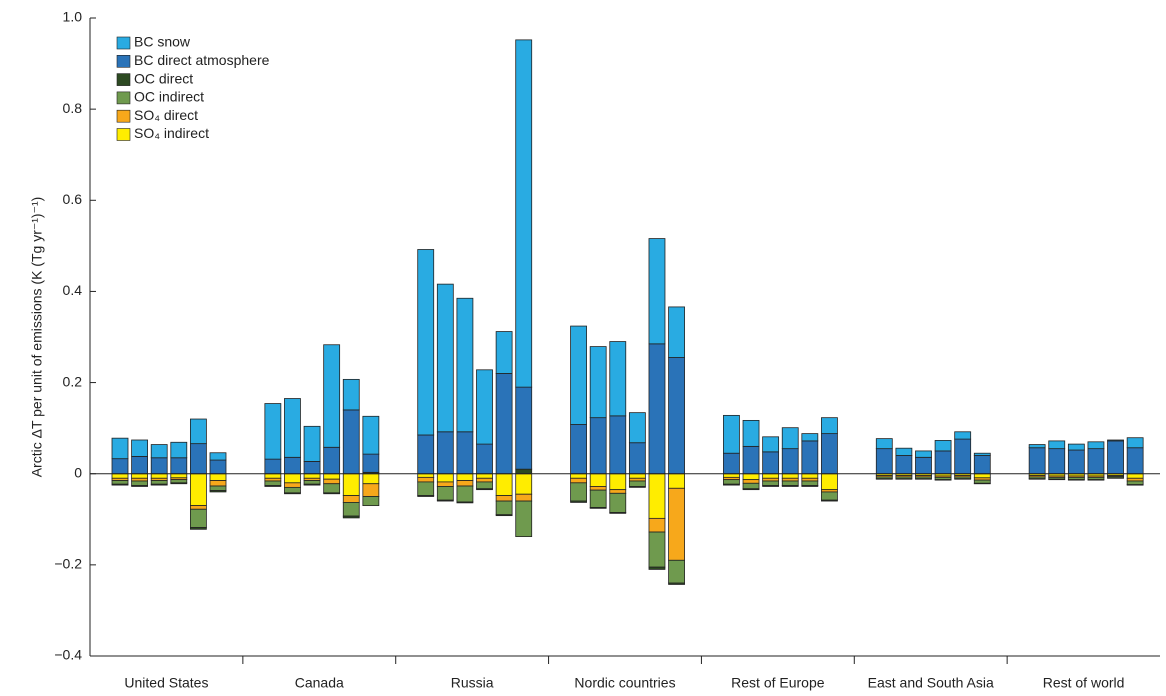  Describe the element at coordinates (166, 683) in the screenshot. I see `group-label: United States` at that location.